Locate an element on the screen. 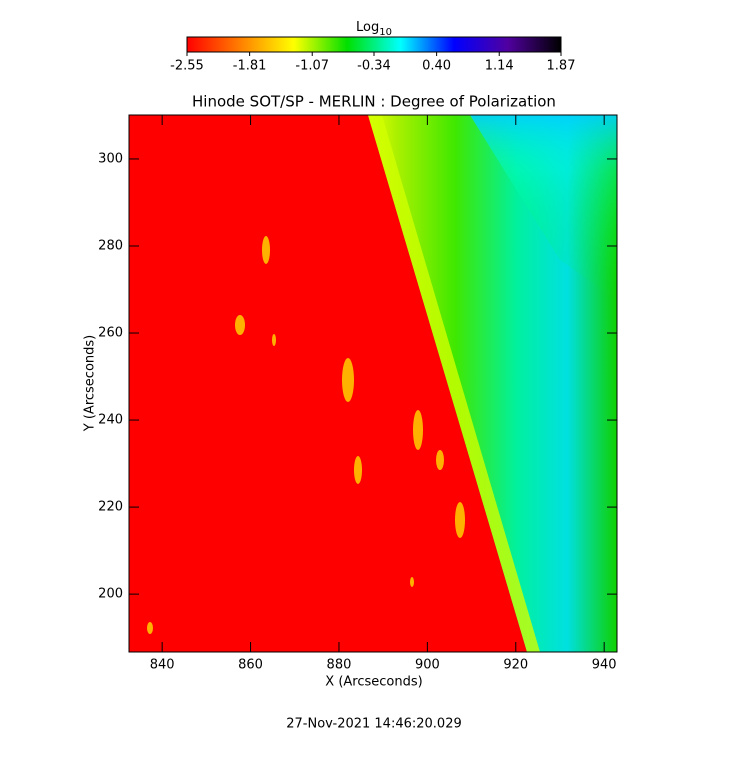 The image size is (748, 768). x-axis-label: X (Arcseconds) is located at coordinates (373, 682).